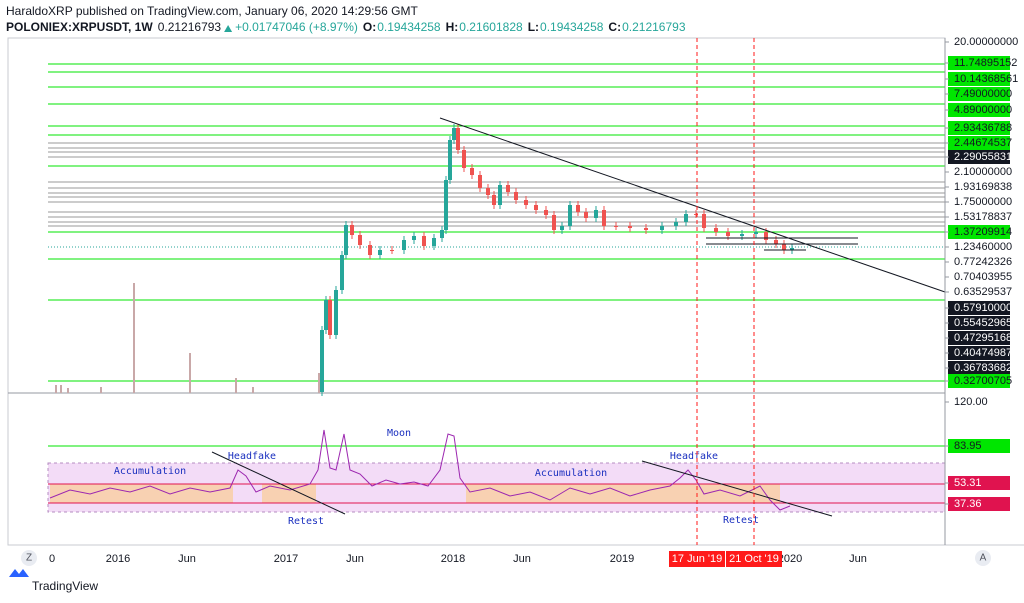 The image size is (1024, 603). I want to click on button-label: Z, so click(29, 558).